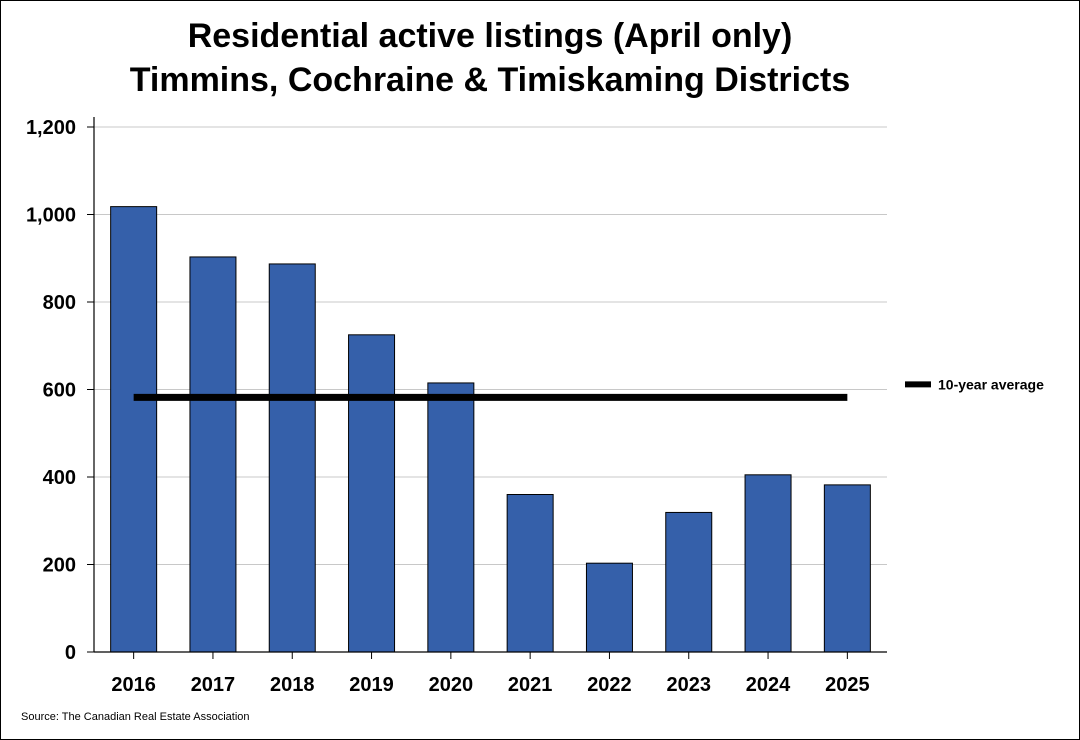 This screenshot has width=1080, height=740. Describe the element at coordinates (609, 607) in the screenshot. I see `bar-2022` at that location.